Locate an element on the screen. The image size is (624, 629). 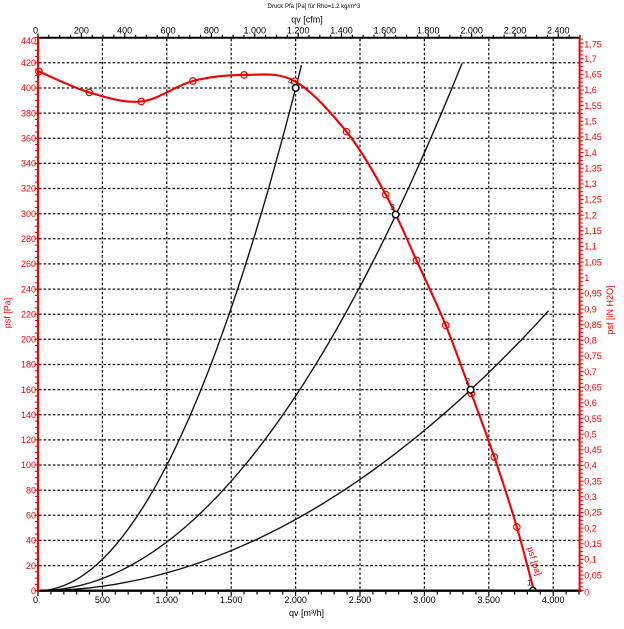
svg-text: 0,65 is located at coordinates (593, 388).